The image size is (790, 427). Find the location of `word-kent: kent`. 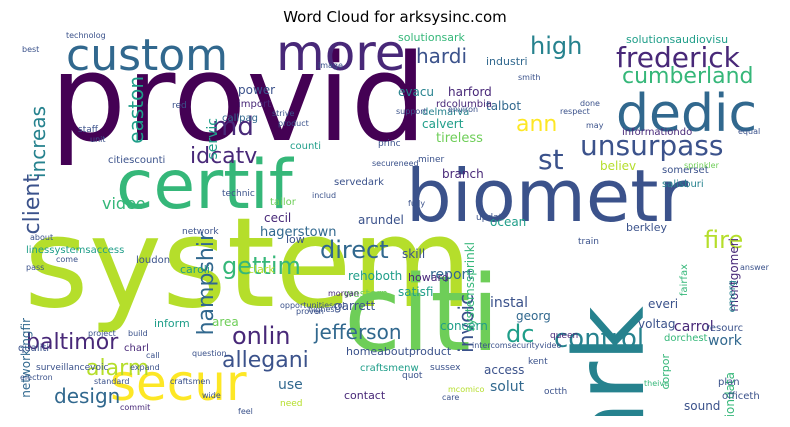

word-kent: kent is located at coordinates (538, 362).